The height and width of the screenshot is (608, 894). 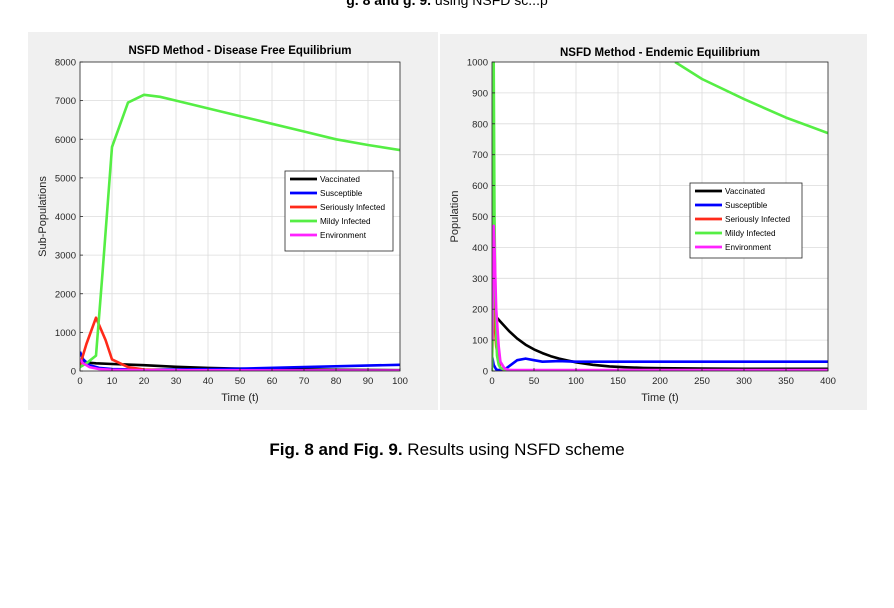 What do you see at coordinates (272, 381) in the screenshot?
I see `x-tick-label: 60` at bounding box center [272, 381].